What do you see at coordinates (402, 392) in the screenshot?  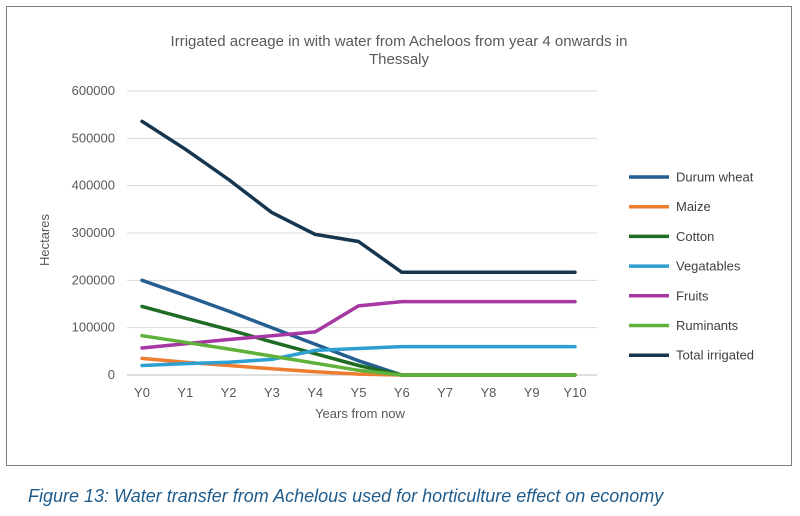 I see `x-tick-label: Y6` at bounding box center [402, 392].